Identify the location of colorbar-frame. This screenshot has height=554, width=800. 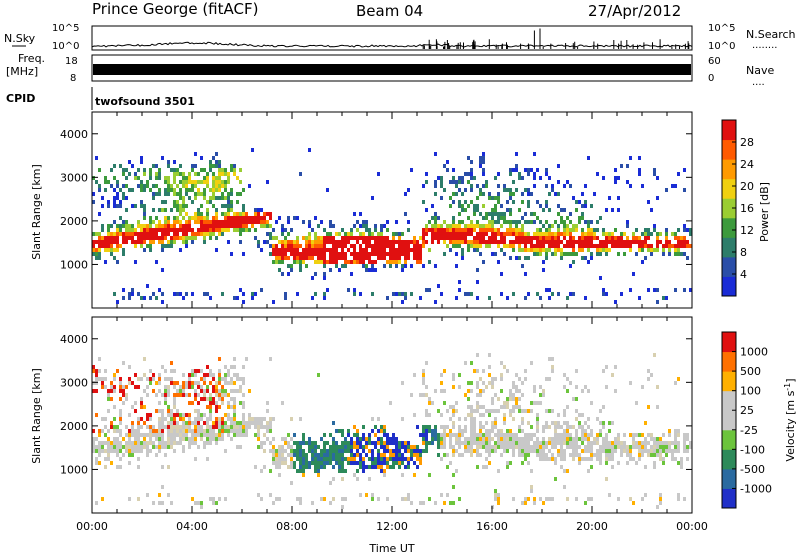
(729, 420).